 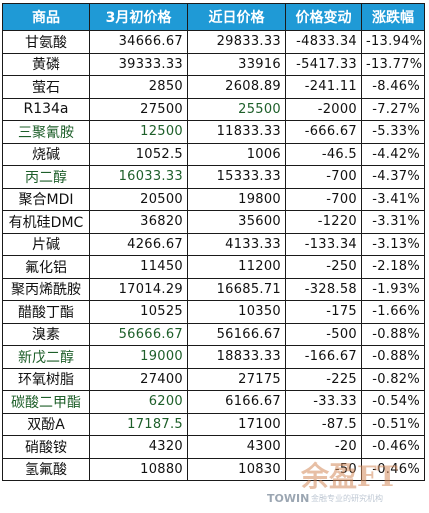 What do you see at coordinates (46, 87) in the screenshot?
I see `commodity-name-cell: 萤石` at bounding box center [46, 87].